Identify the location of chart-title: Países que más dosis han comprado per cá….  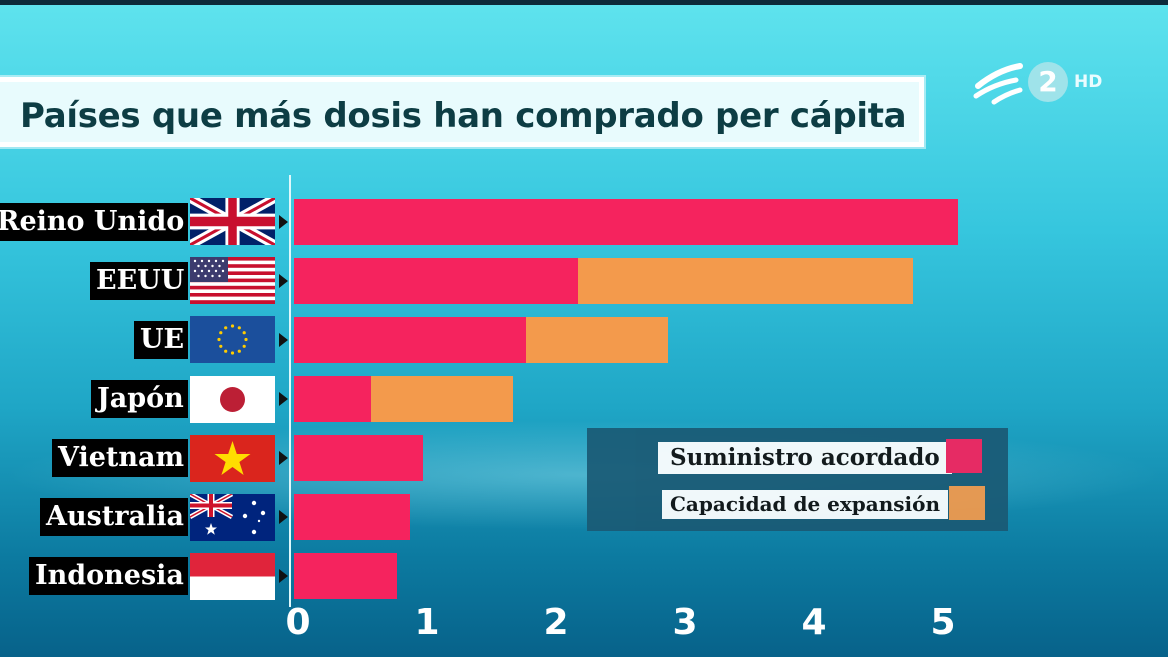
(463, 116).